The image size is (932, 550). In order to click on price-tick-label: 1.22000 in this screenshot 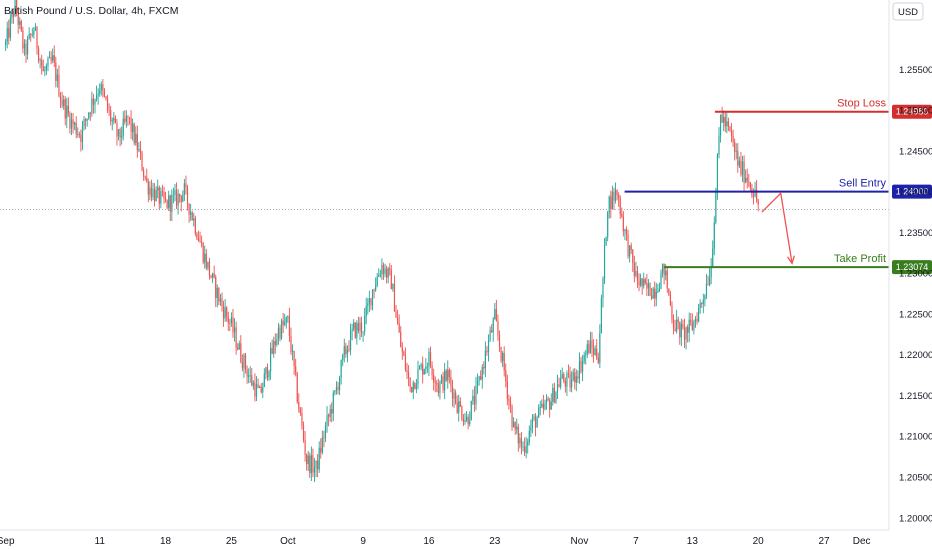, I will do `click(915, 355)`.